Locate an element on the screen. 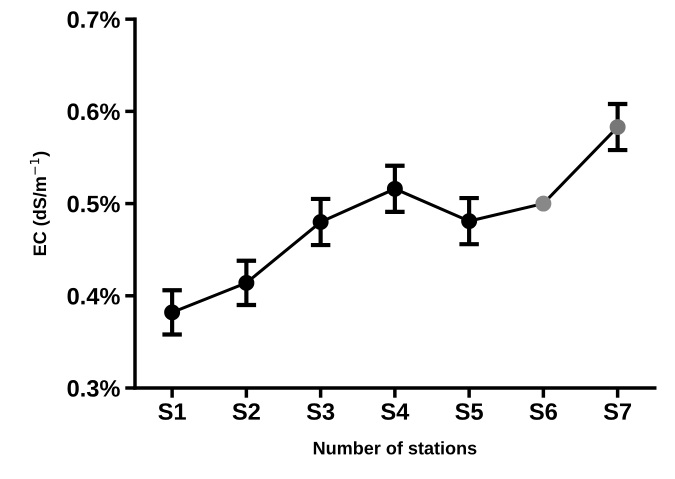 The width and height of the screenshot is (675, 479). x-tick-label: S4 is located at coordinates (395, 411).